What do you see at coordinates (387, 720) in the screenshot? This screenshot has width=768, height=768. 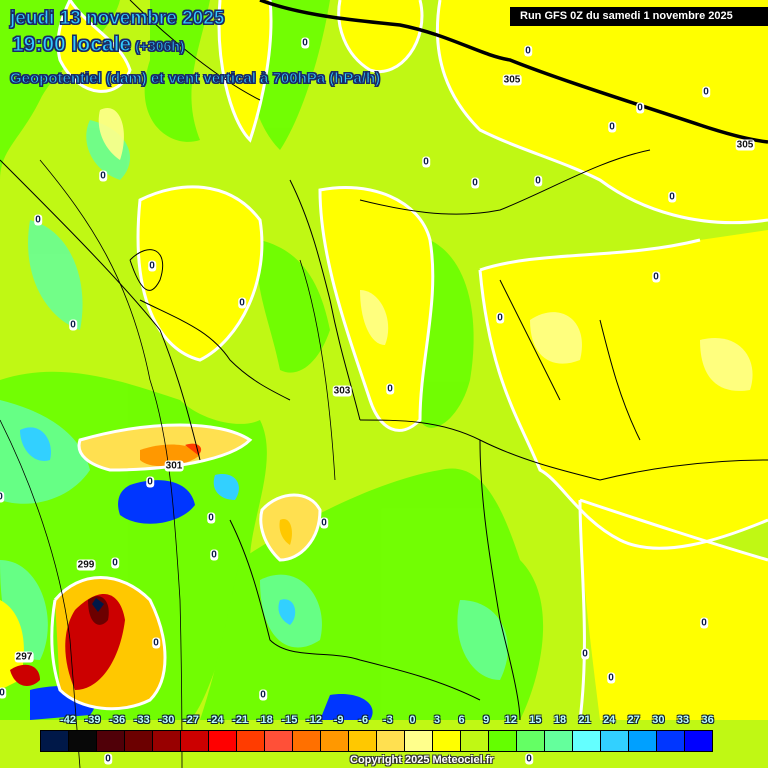 I see `colorbar-tick-label: -3` at bounding box center [387, 720].